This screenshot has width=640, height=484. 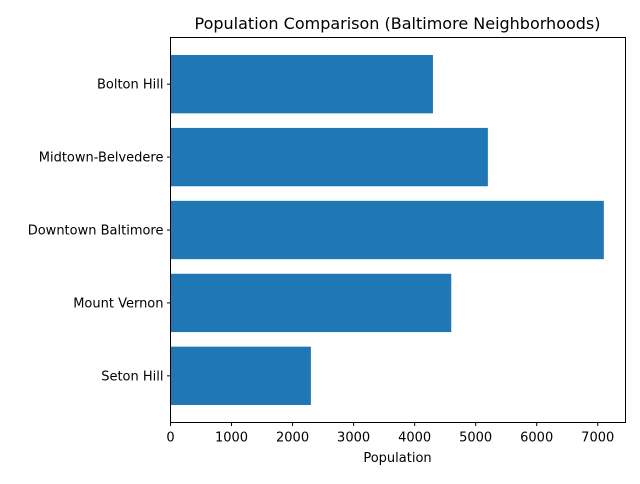 I want to click on y-tick-label: Bolton Hill, so click(x=130, y=85).